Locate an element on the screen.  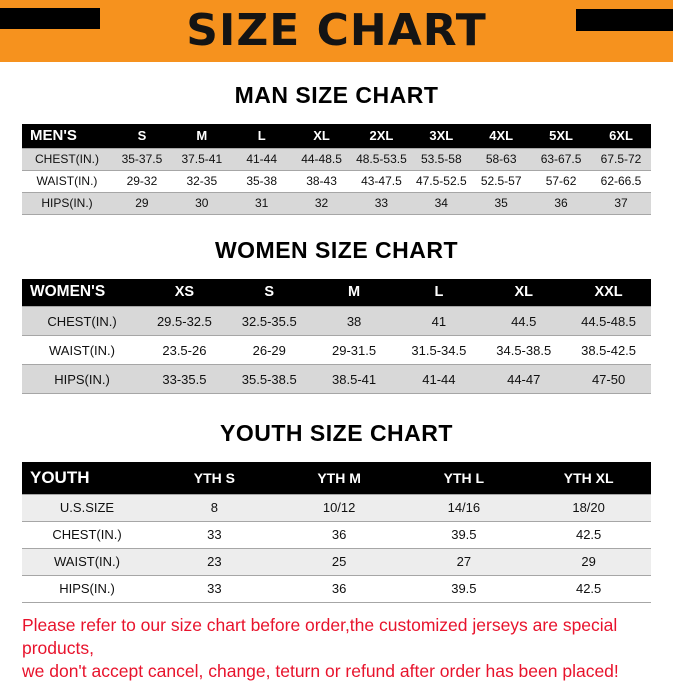
size-value-cell: 29-32 is located at coordinates (142, 181).